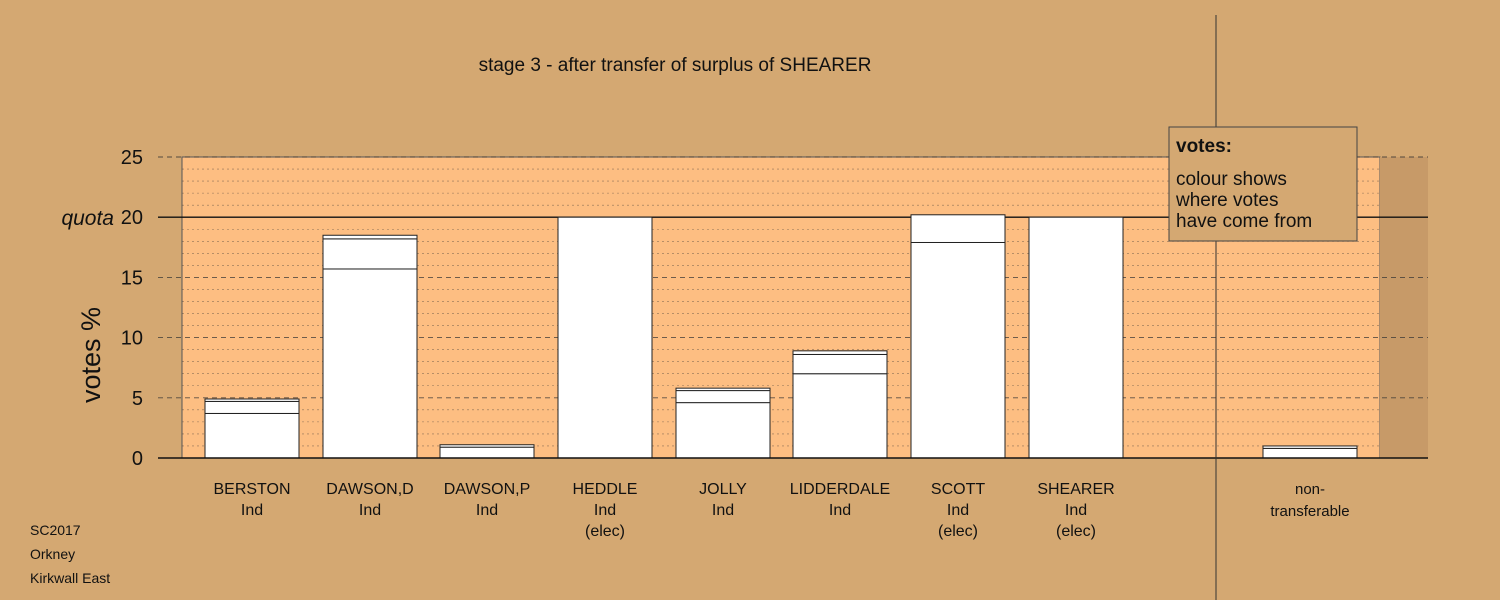  I want to click on x-tick-label-name: SCOTT, so click(958, 489).